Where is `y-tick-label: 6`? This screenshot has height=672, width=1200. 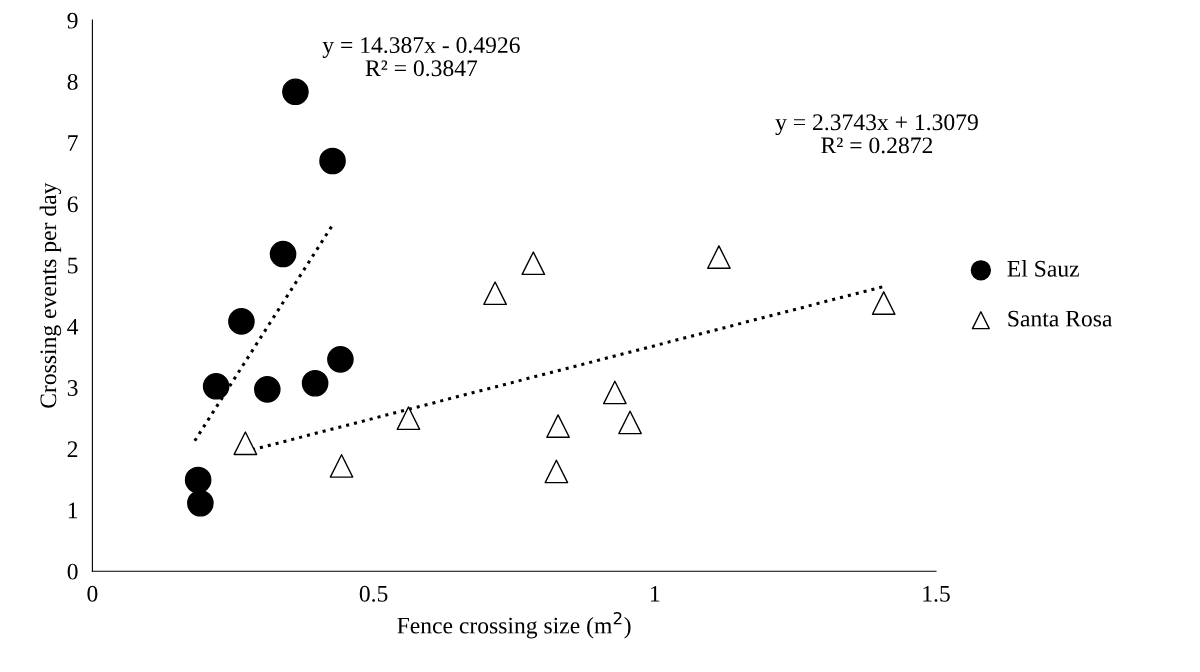
y-tick-label: 6 is located at coordinates (72, 204).